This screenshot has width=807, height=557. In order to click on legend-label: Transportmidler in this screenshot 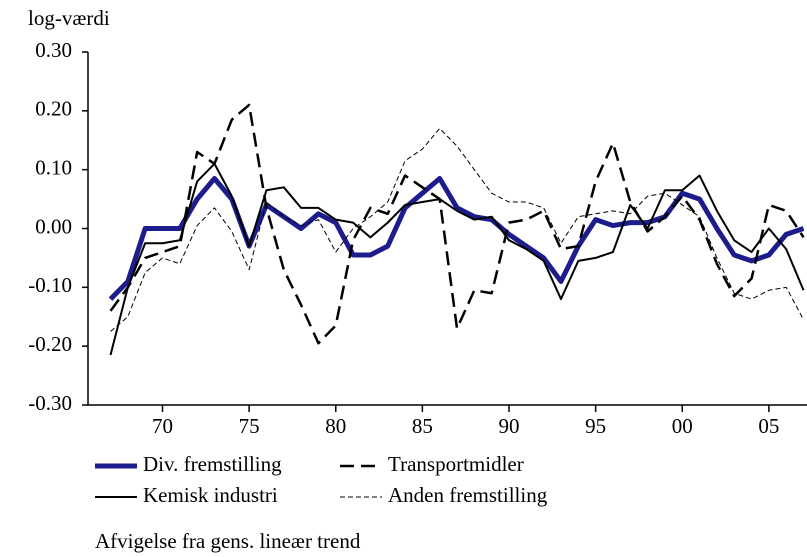, I will do `click(456, 464)`.